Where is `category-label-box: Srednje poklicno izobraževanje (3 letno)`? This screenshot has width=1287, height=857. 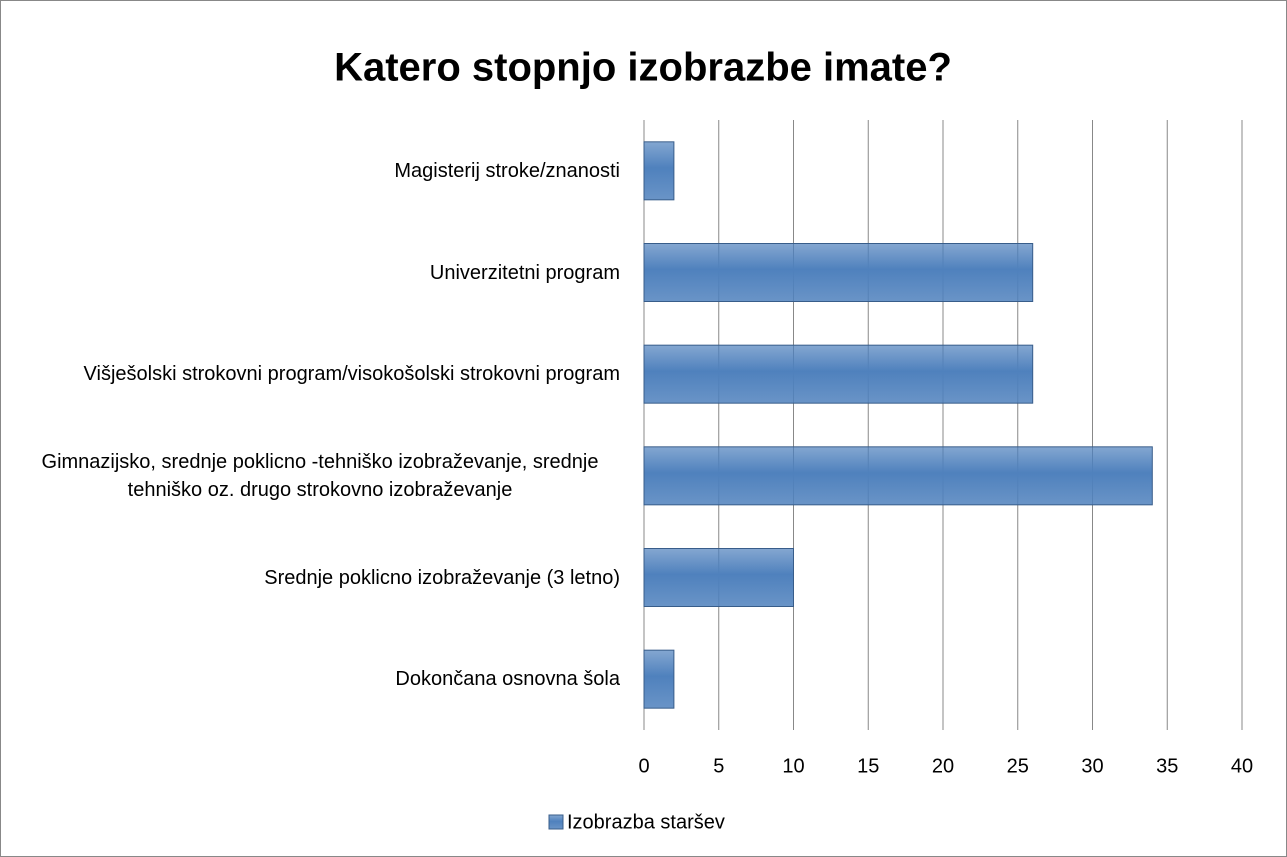
category-label-box: Srednje poklicno izobraževanje (3 letno) is located at coordinates (320, 578).